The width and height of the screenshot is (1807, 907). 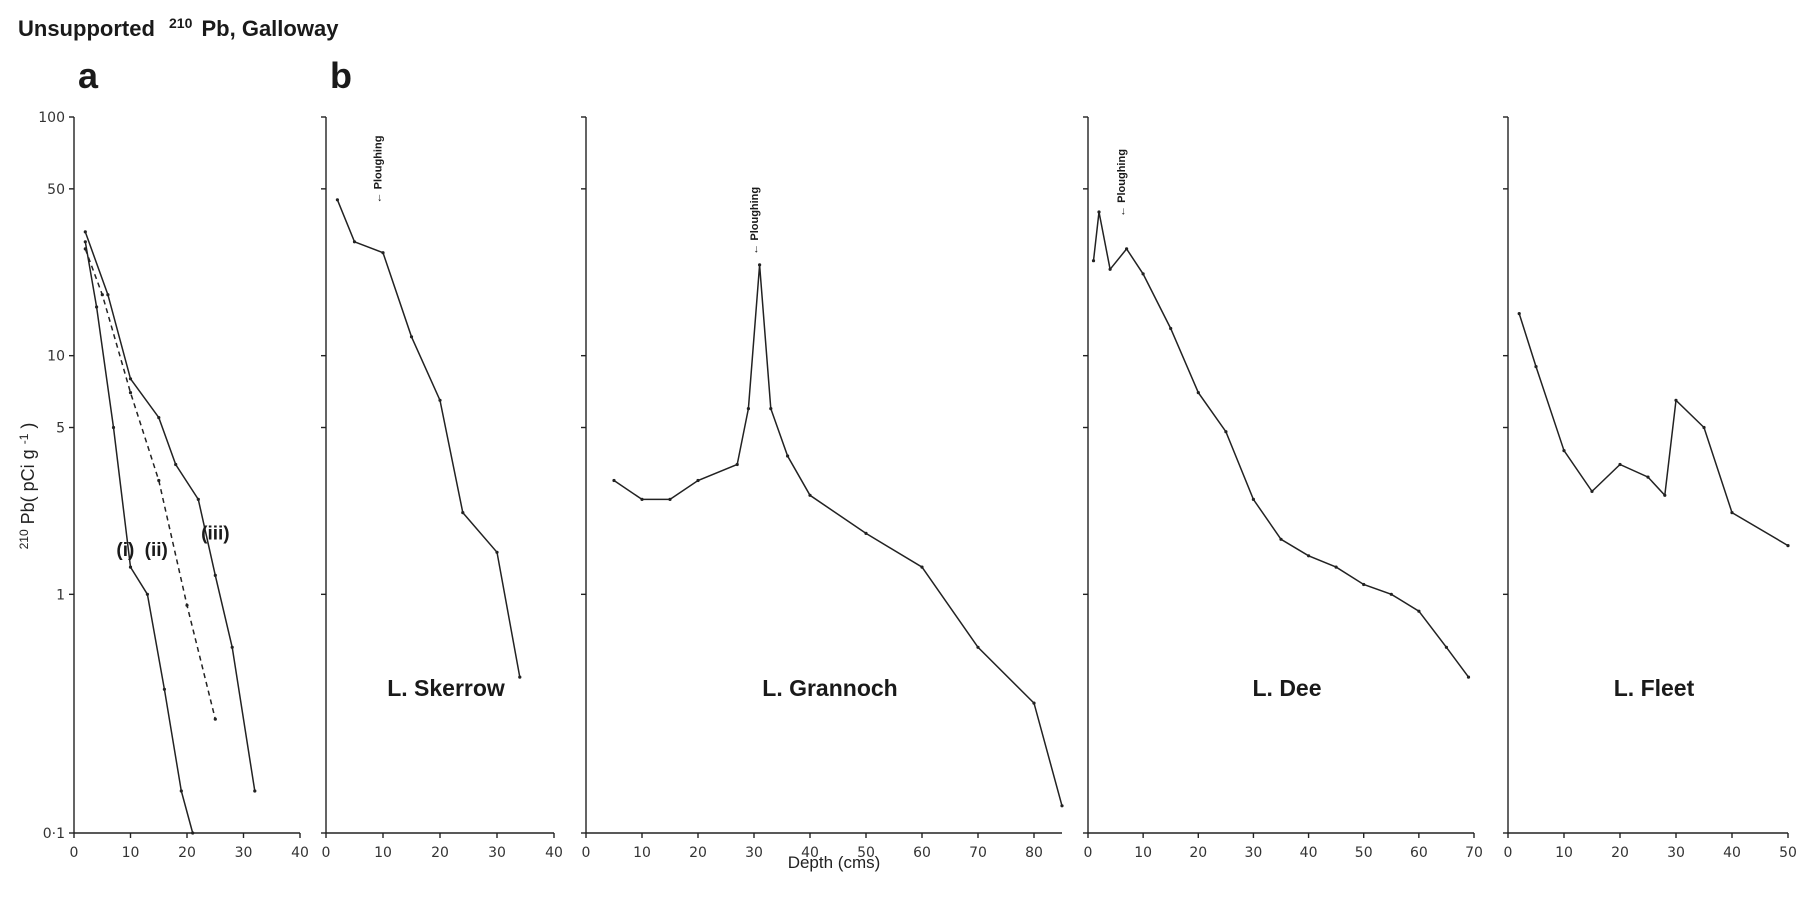 I want to click on figure-title-suffix: Pb, Galloway, so click(x=271, y=28).